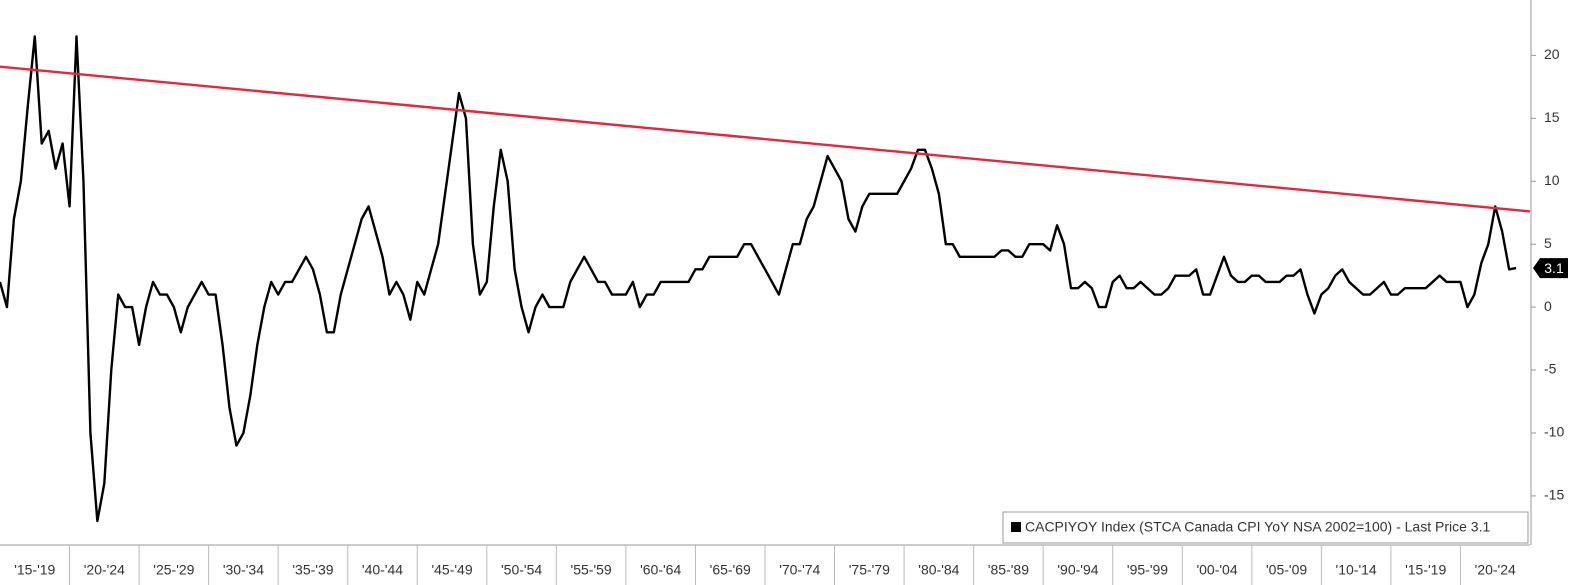 This screenshot has width=1578, height=585. What do you see at coordinates (1552, 180) in the screenshot?
I see `y-tick-label: 10` at bounding box center [1552, 180].